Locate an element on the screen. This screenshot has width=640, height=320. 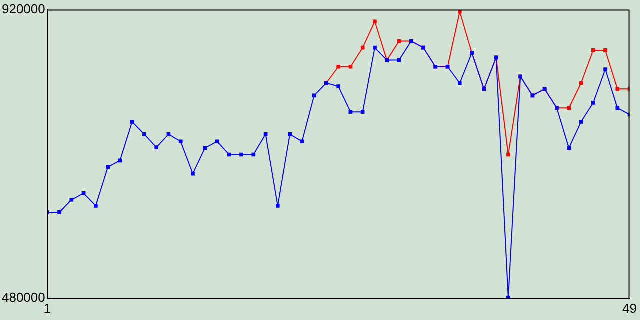
y-tick-label: 920000 is located at coordinates (24, 8).